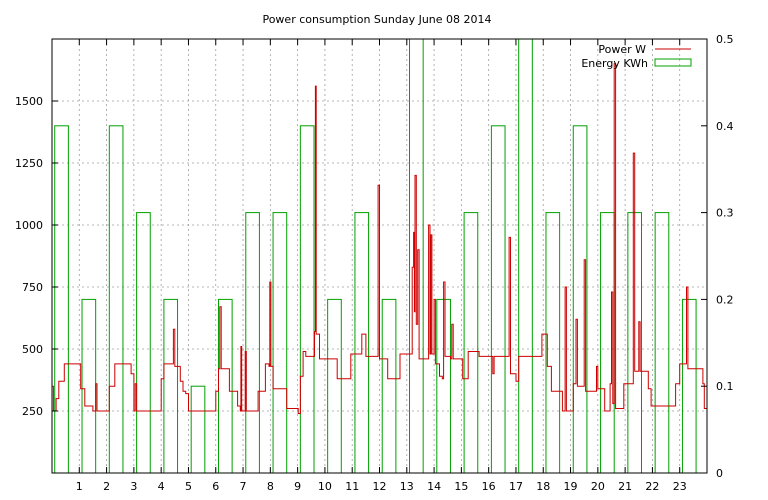  What do you see at coordinates (32, 287) in the screenshot?
I see `y-left-tick-label: 750` at bounding box center [32, 287].